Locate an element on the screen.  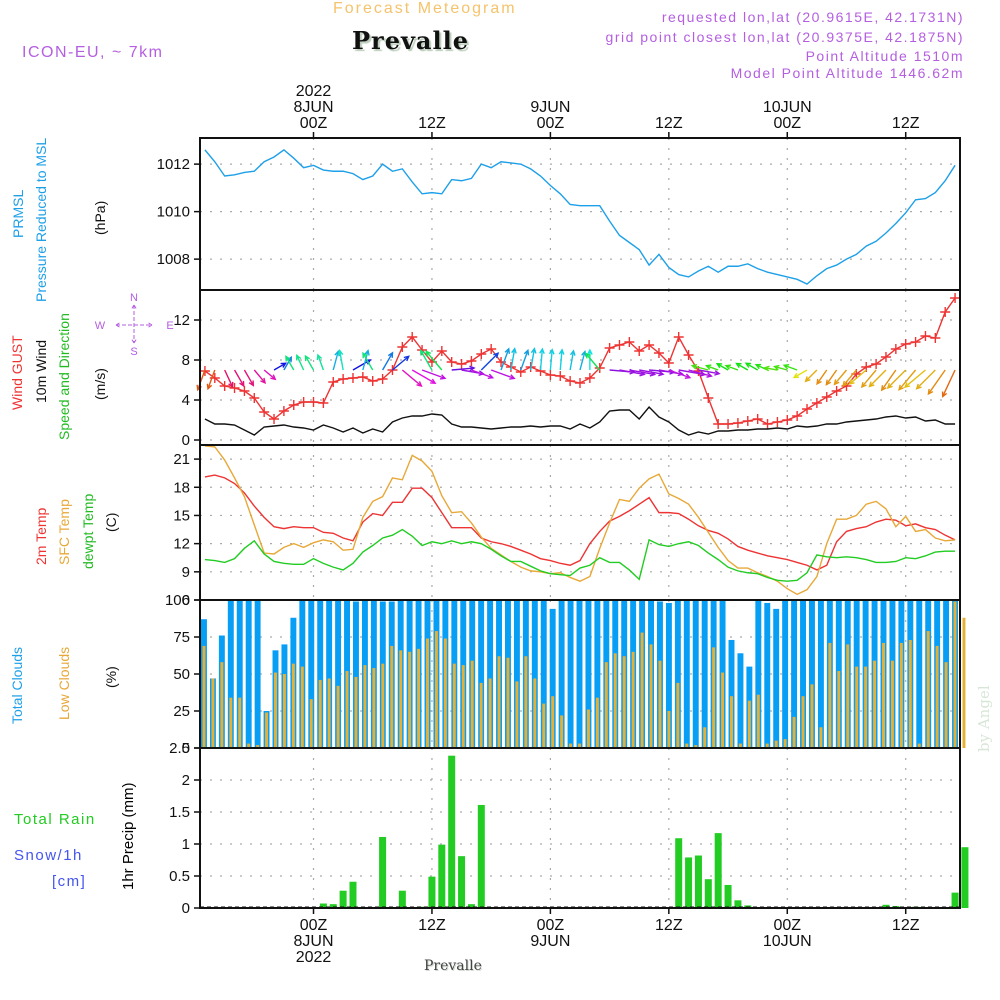
precip-legend-total-rain: Total Rain is located at coordinates (55, 819).